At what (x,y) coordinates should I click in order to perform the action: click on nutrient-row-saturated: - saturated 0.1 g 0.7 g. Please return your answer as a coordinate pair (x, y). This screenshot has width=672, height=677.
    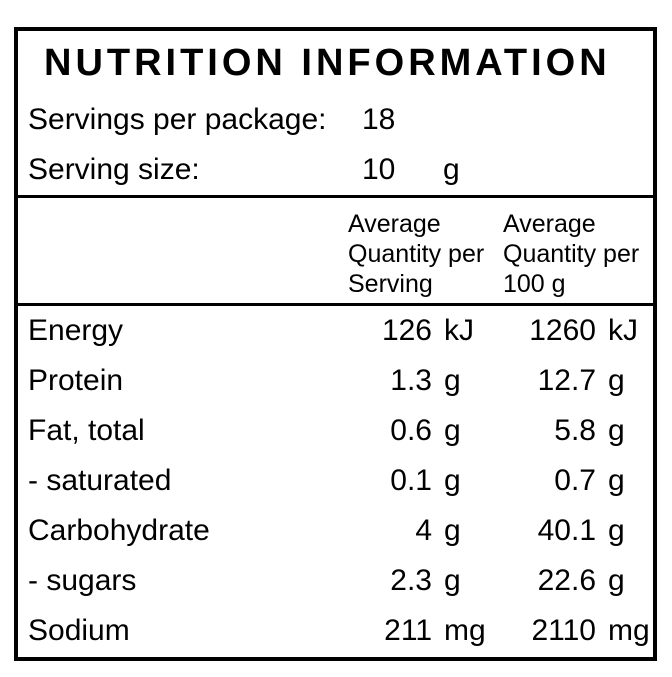
    Looking at the image, I should click on (335, 481).